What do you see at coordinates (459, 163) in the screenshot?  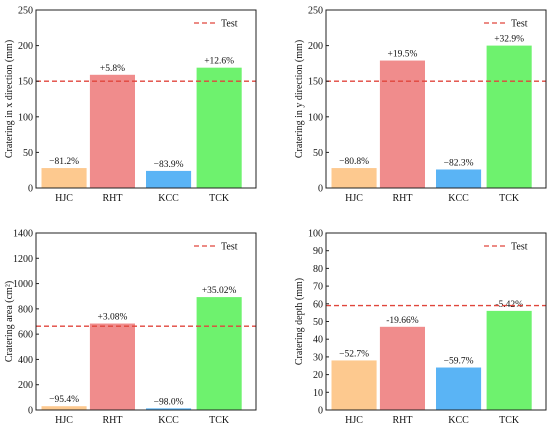 I see `bar-label-kcc: −82.3%` at bounding box center [459, 163].